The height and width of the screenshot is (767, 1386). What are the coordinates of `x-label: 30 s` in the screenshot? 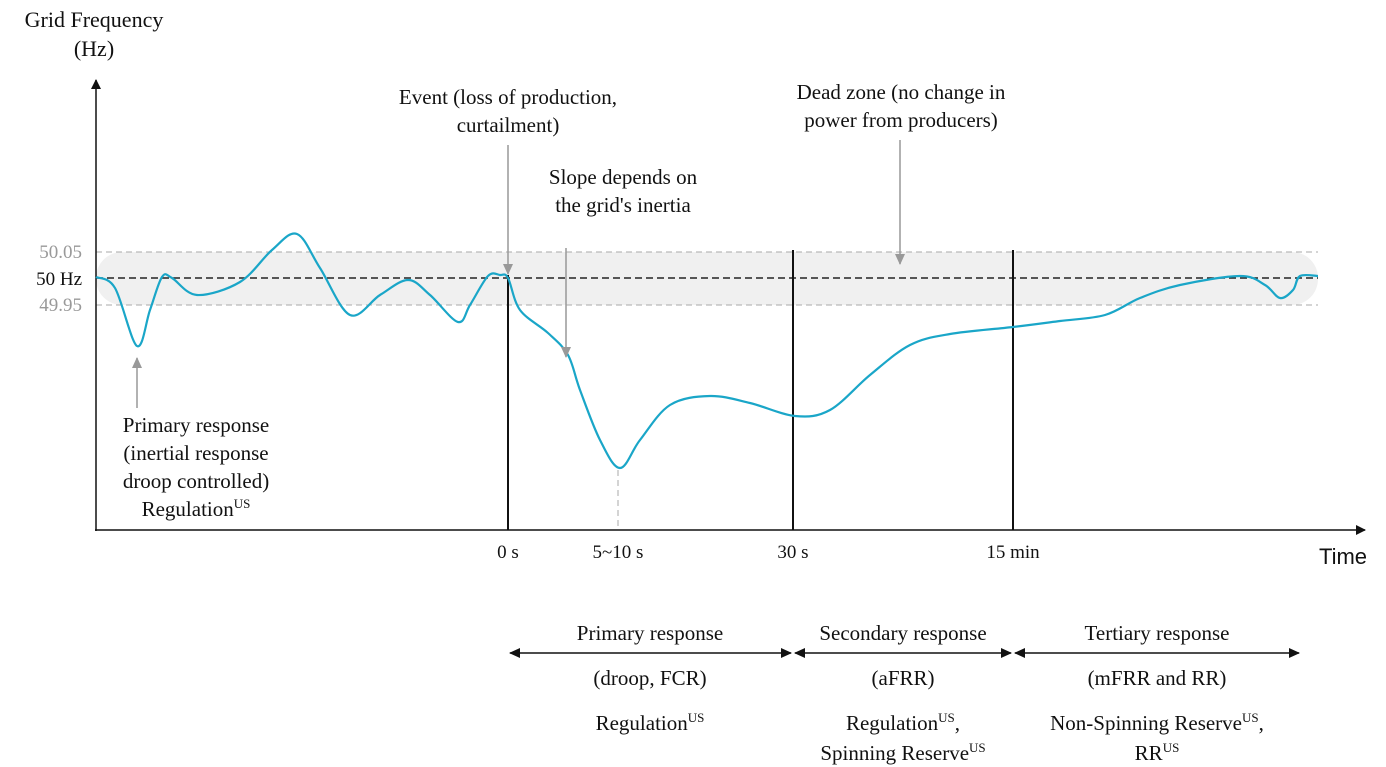 It's located at (792, 552).